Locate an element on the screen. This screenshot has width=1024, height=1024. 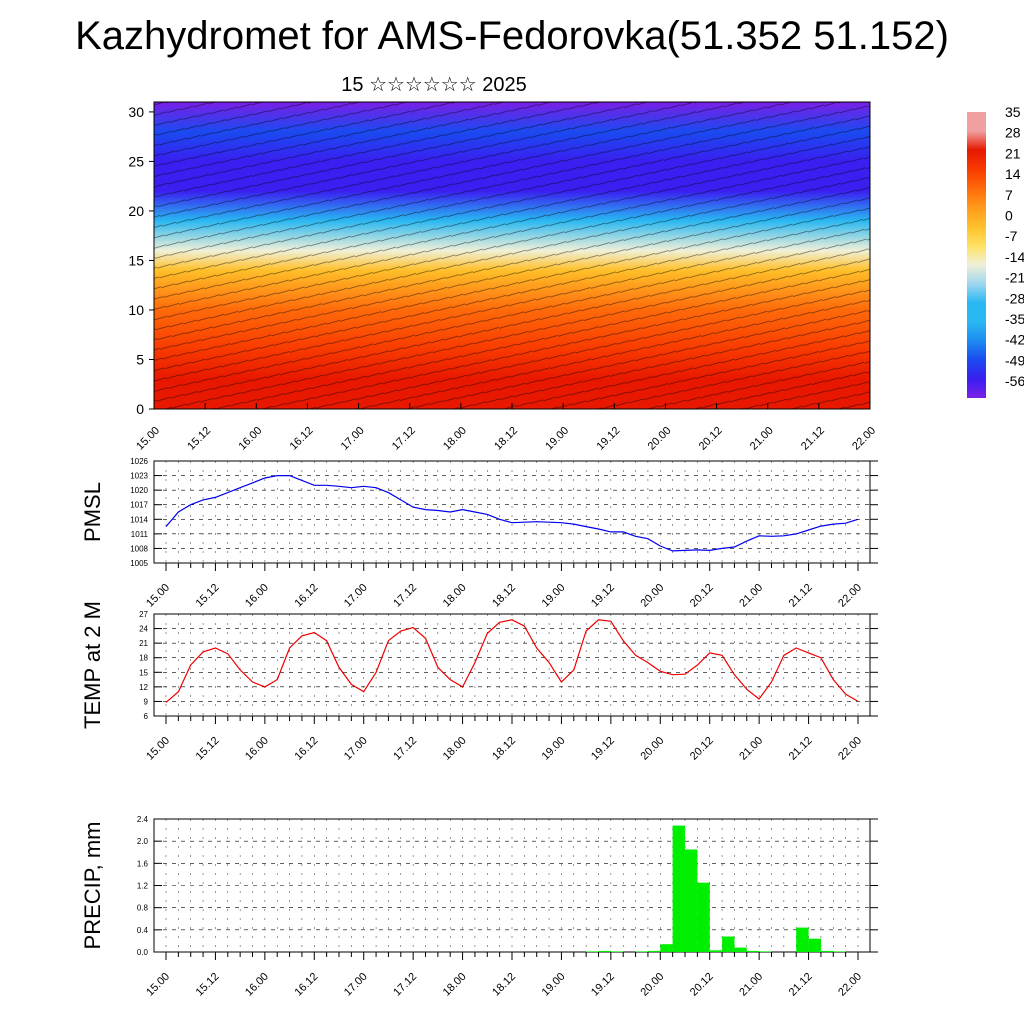
y-tick-label: 24 is located at coordinates (143, 629).